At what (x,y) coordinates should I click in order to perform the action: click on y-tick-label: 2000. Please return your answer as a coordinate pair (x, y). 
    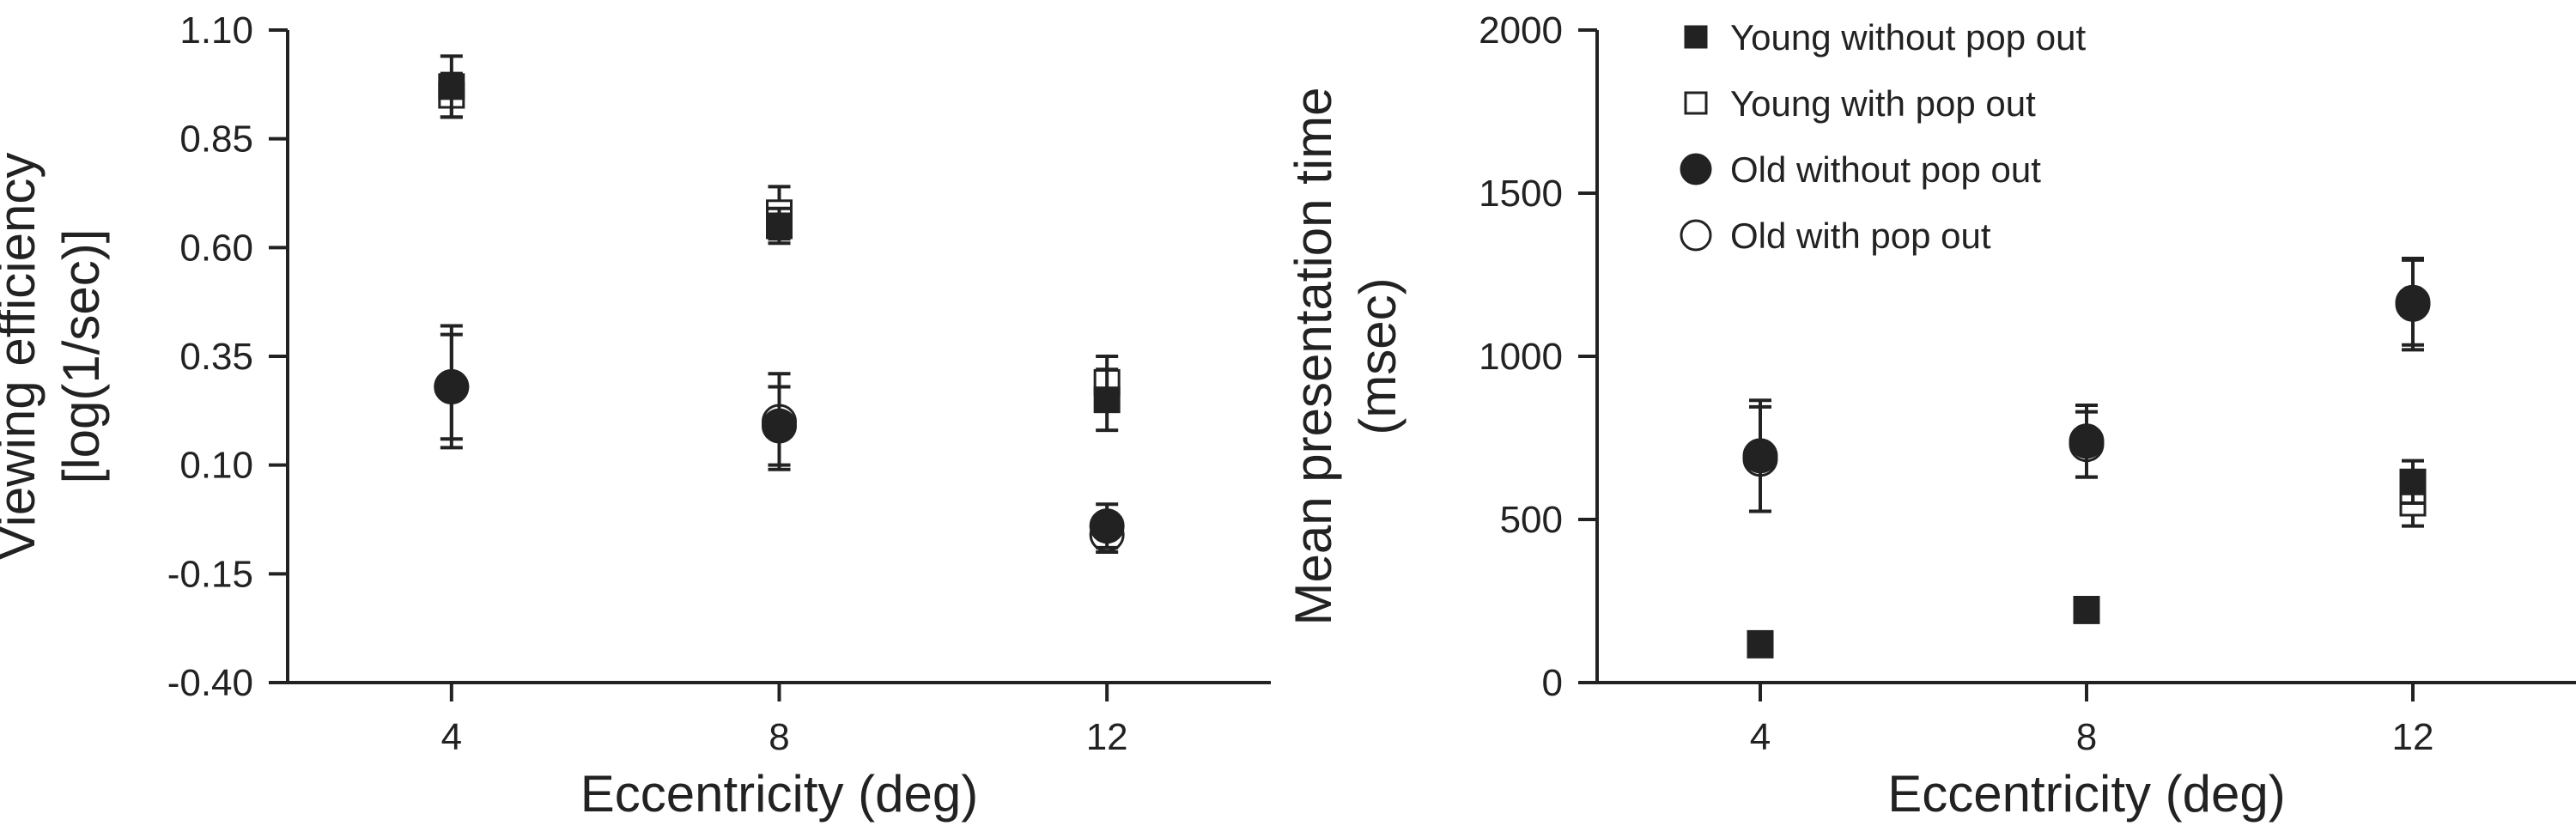
    Looking at the image, I should click on (1521, 30).